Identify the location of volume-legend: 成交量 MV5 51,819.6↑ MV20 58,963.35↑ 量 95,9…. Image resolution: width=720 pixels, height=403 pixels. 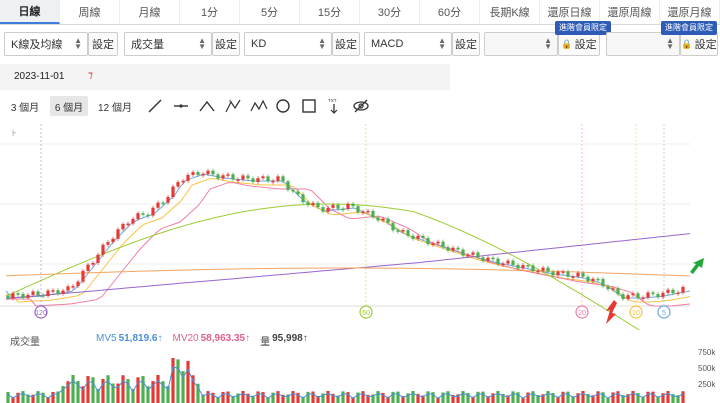
(159, 340).